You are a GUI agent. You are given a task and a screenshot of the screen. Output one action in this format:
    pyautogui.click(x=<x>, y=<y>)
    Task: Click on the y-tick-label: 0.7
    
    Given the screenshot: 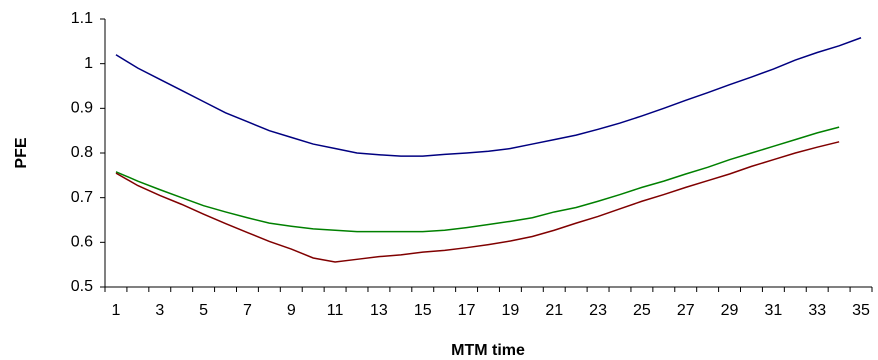 What is the action you would take?
    pyautogui.click(x=82, y=197)
    